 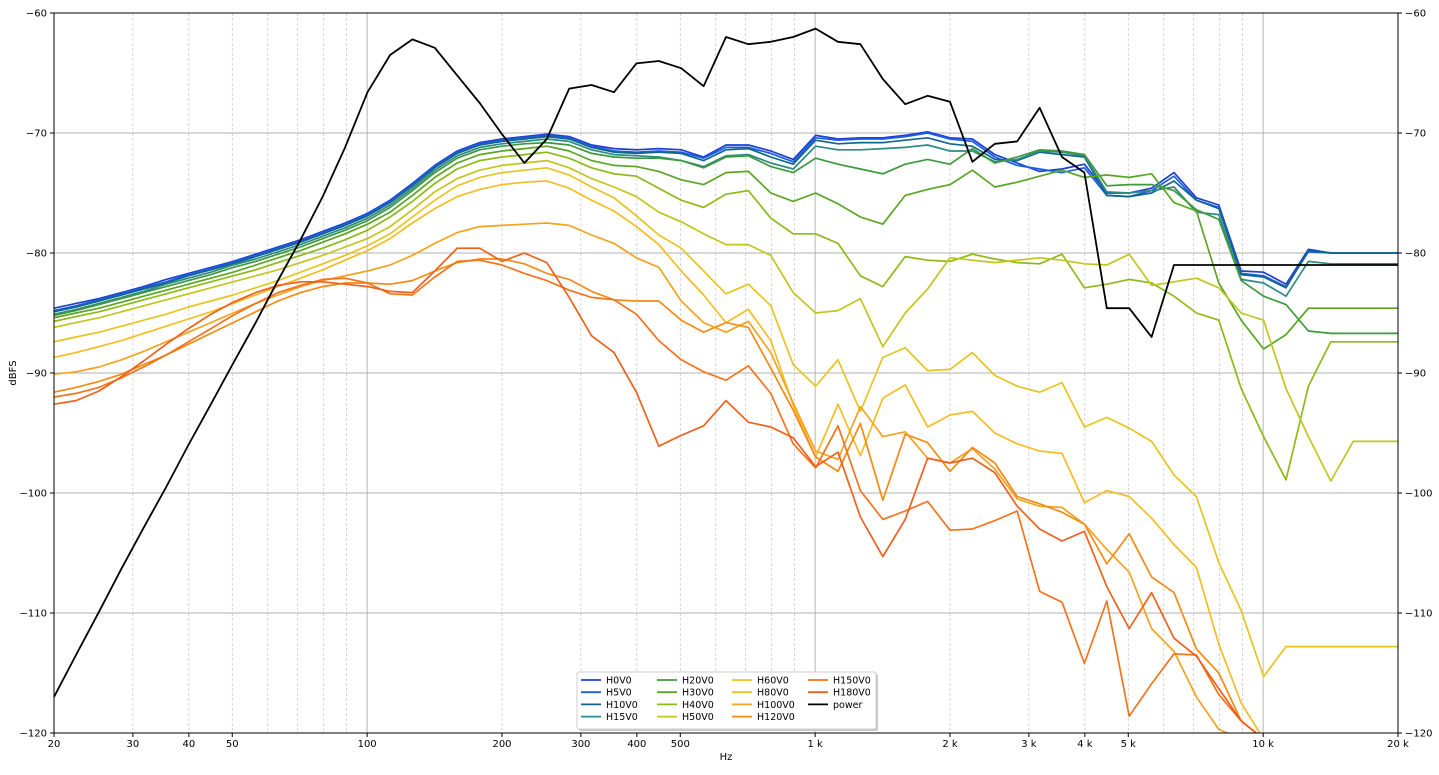 I want to click on legend-label: H180V0, so click(x=852, y=693).